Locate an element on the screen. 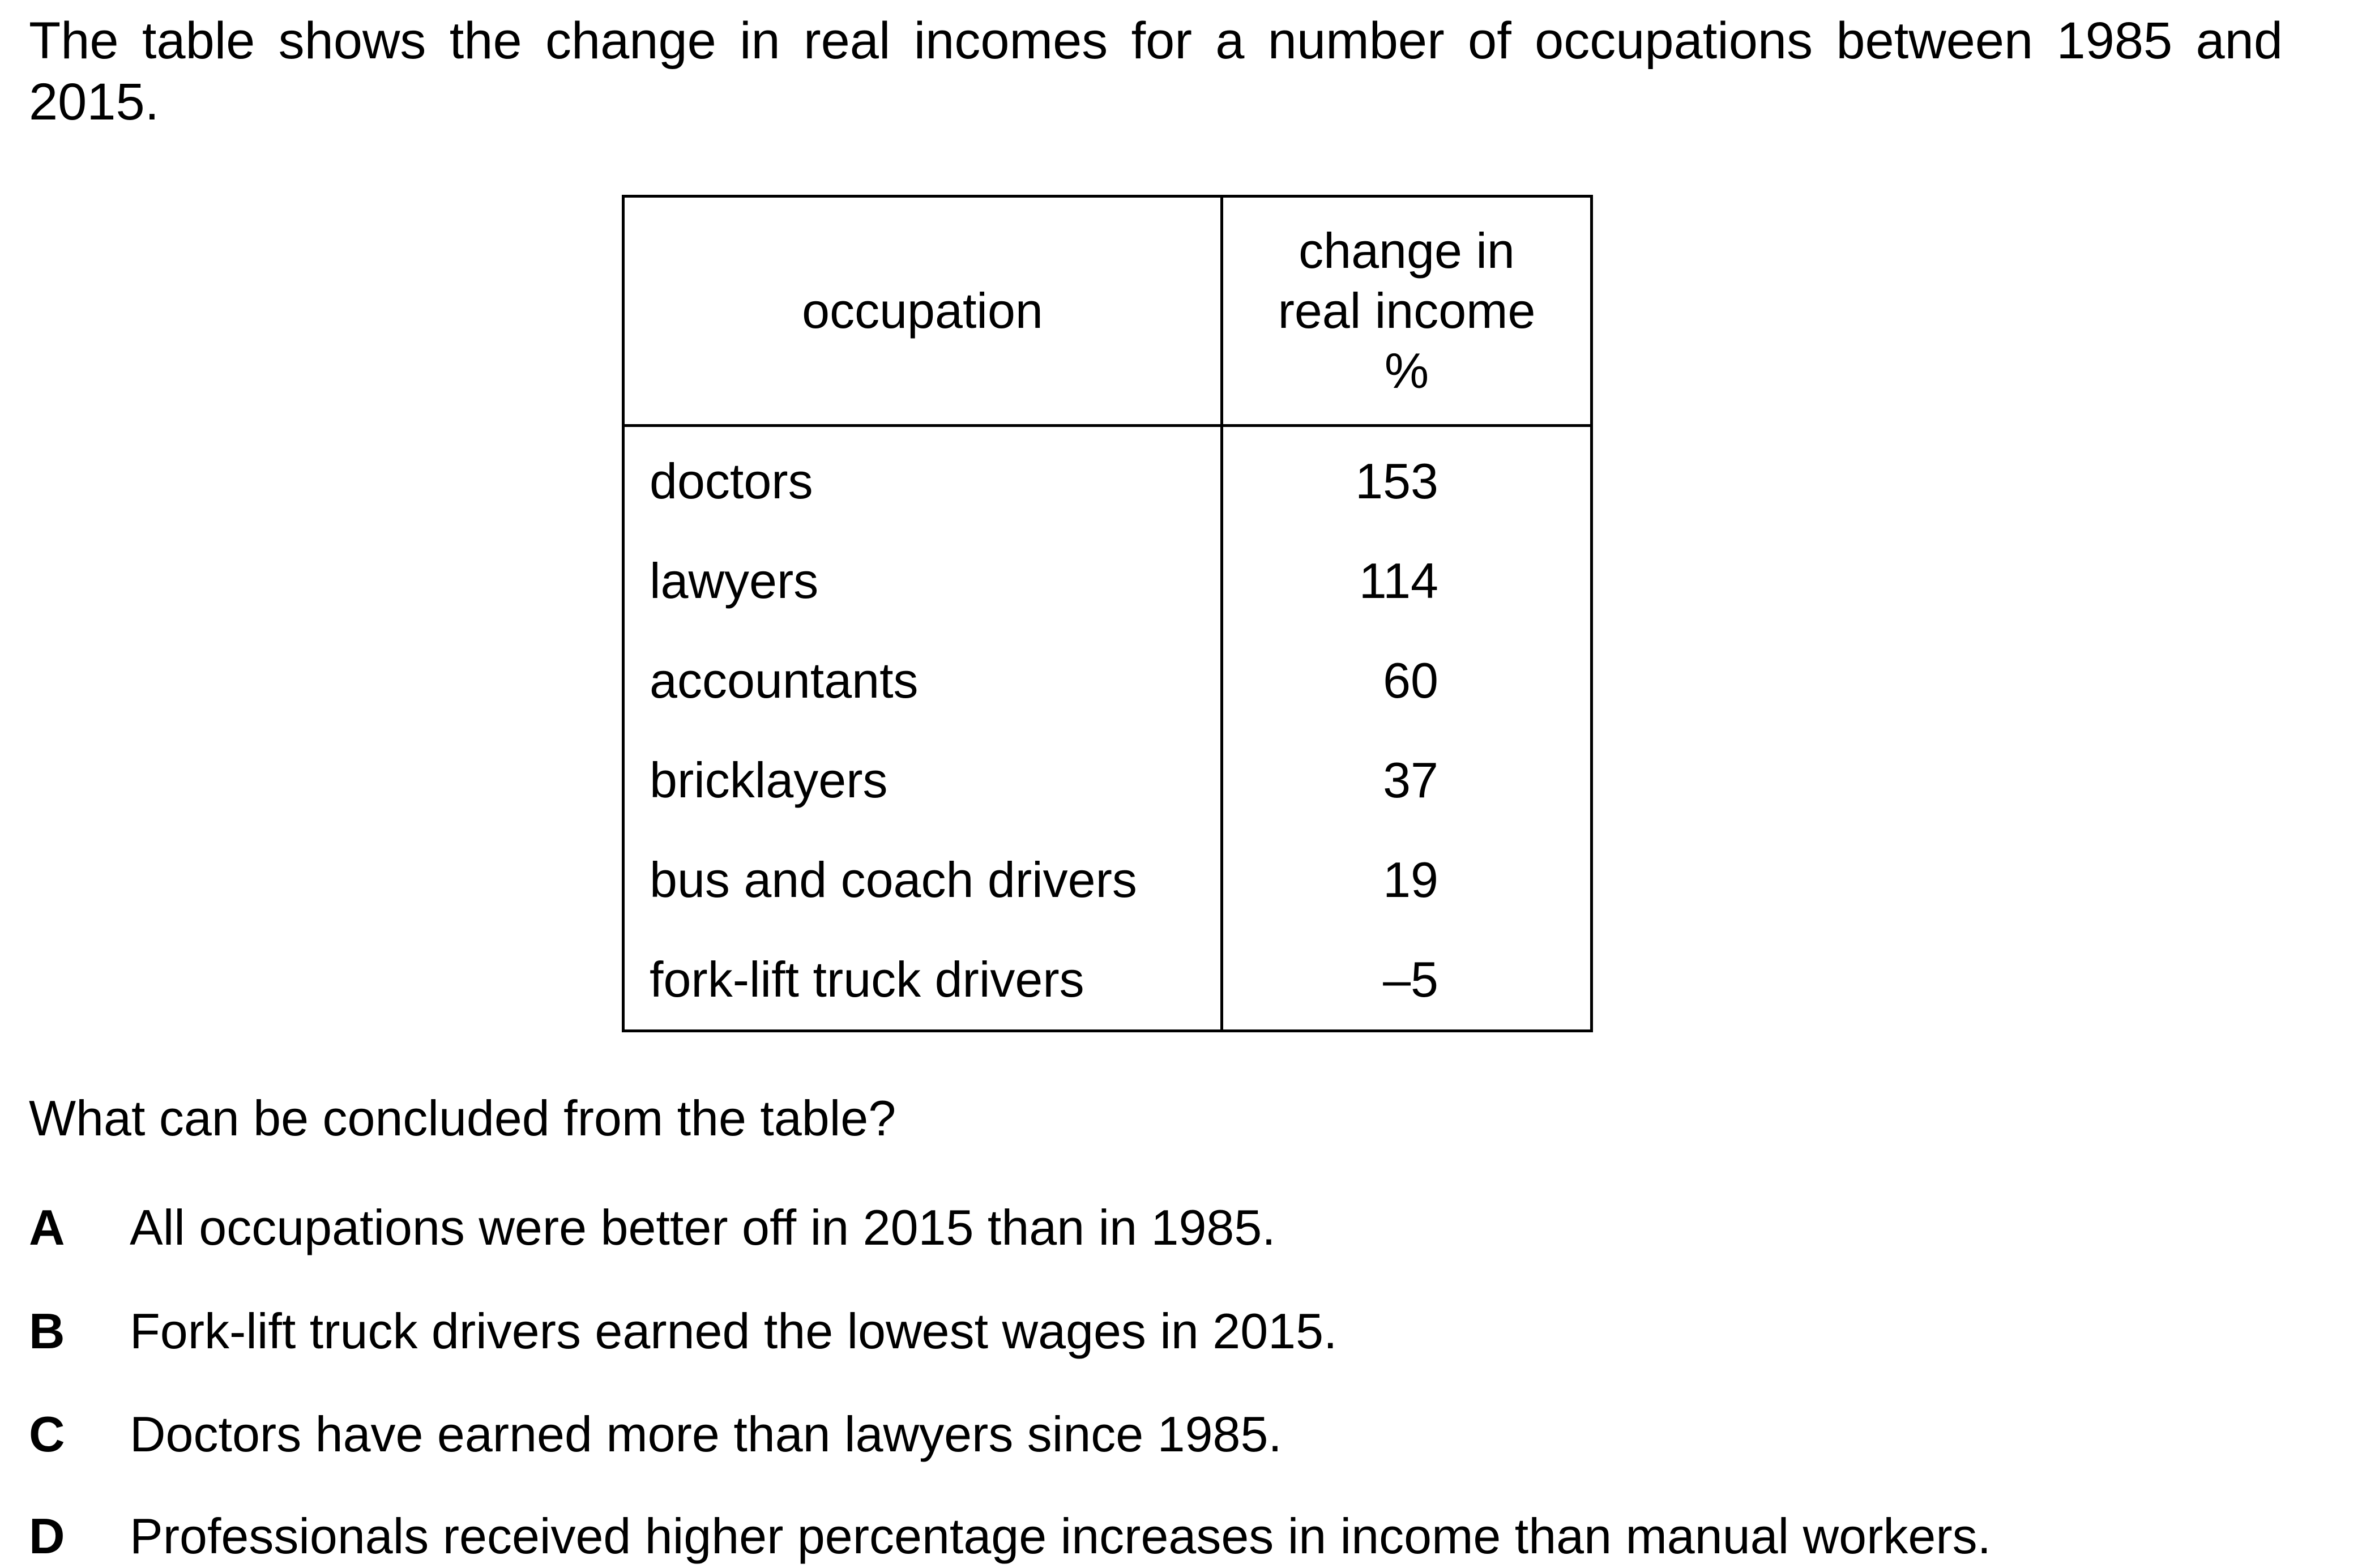  question-text: What can be concluded from the table? is located at coordinates (462, 1118).